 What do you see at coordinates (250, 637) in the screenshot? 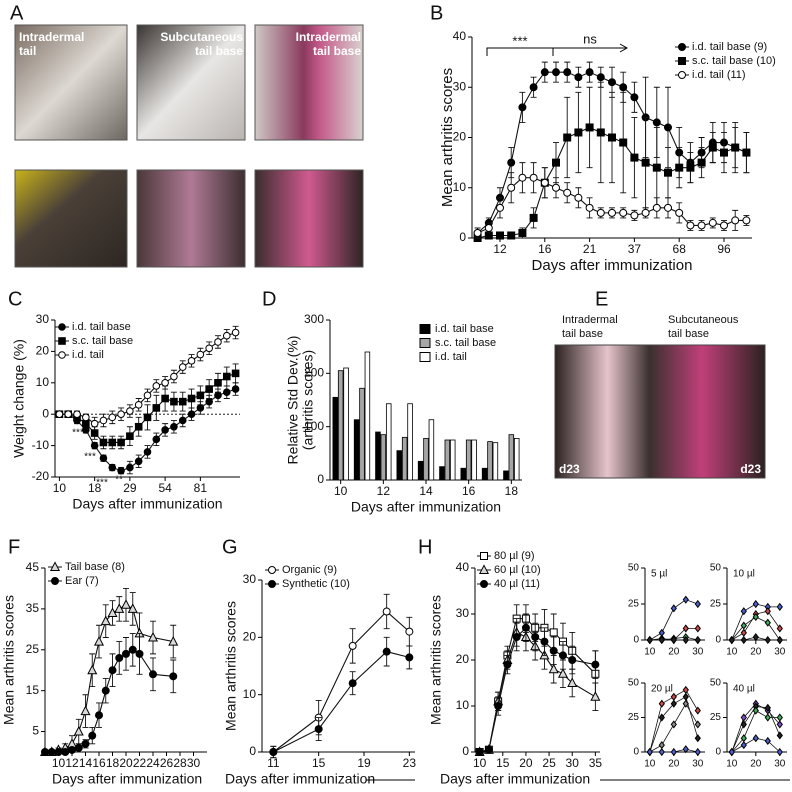
I see `y-tick-label: 20` at bounding box center [250, 637].